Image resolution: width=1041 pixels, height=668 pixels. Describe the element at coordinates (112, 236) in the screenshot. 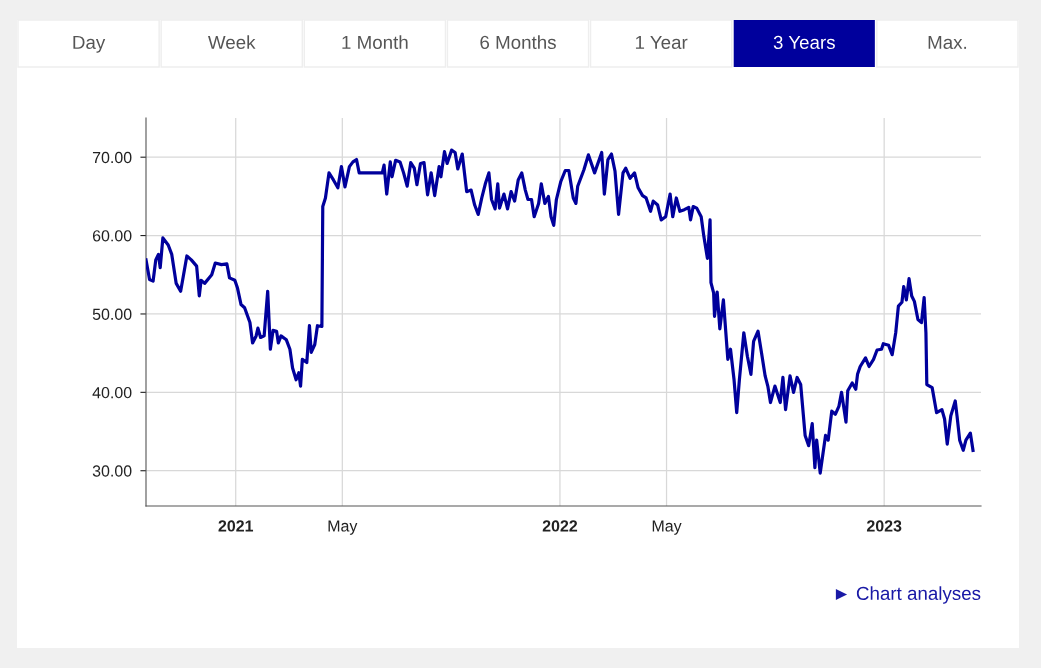

I see `y-tick-label: 60.00` at that location.